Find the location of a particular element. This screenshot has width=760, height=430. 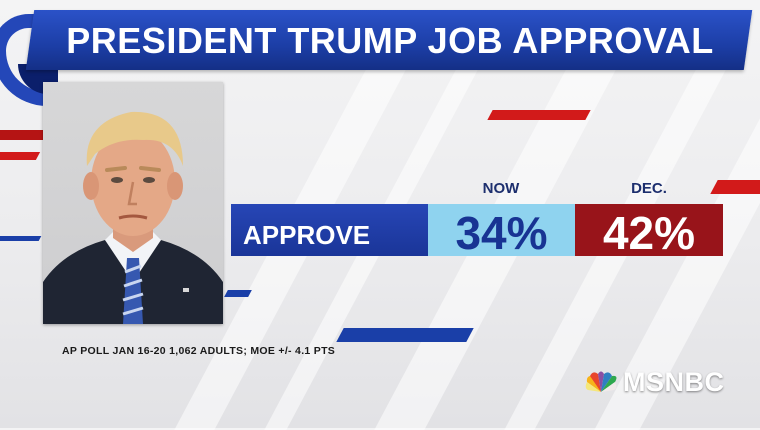

portrait-illustration is located at coordinates (133, 217).